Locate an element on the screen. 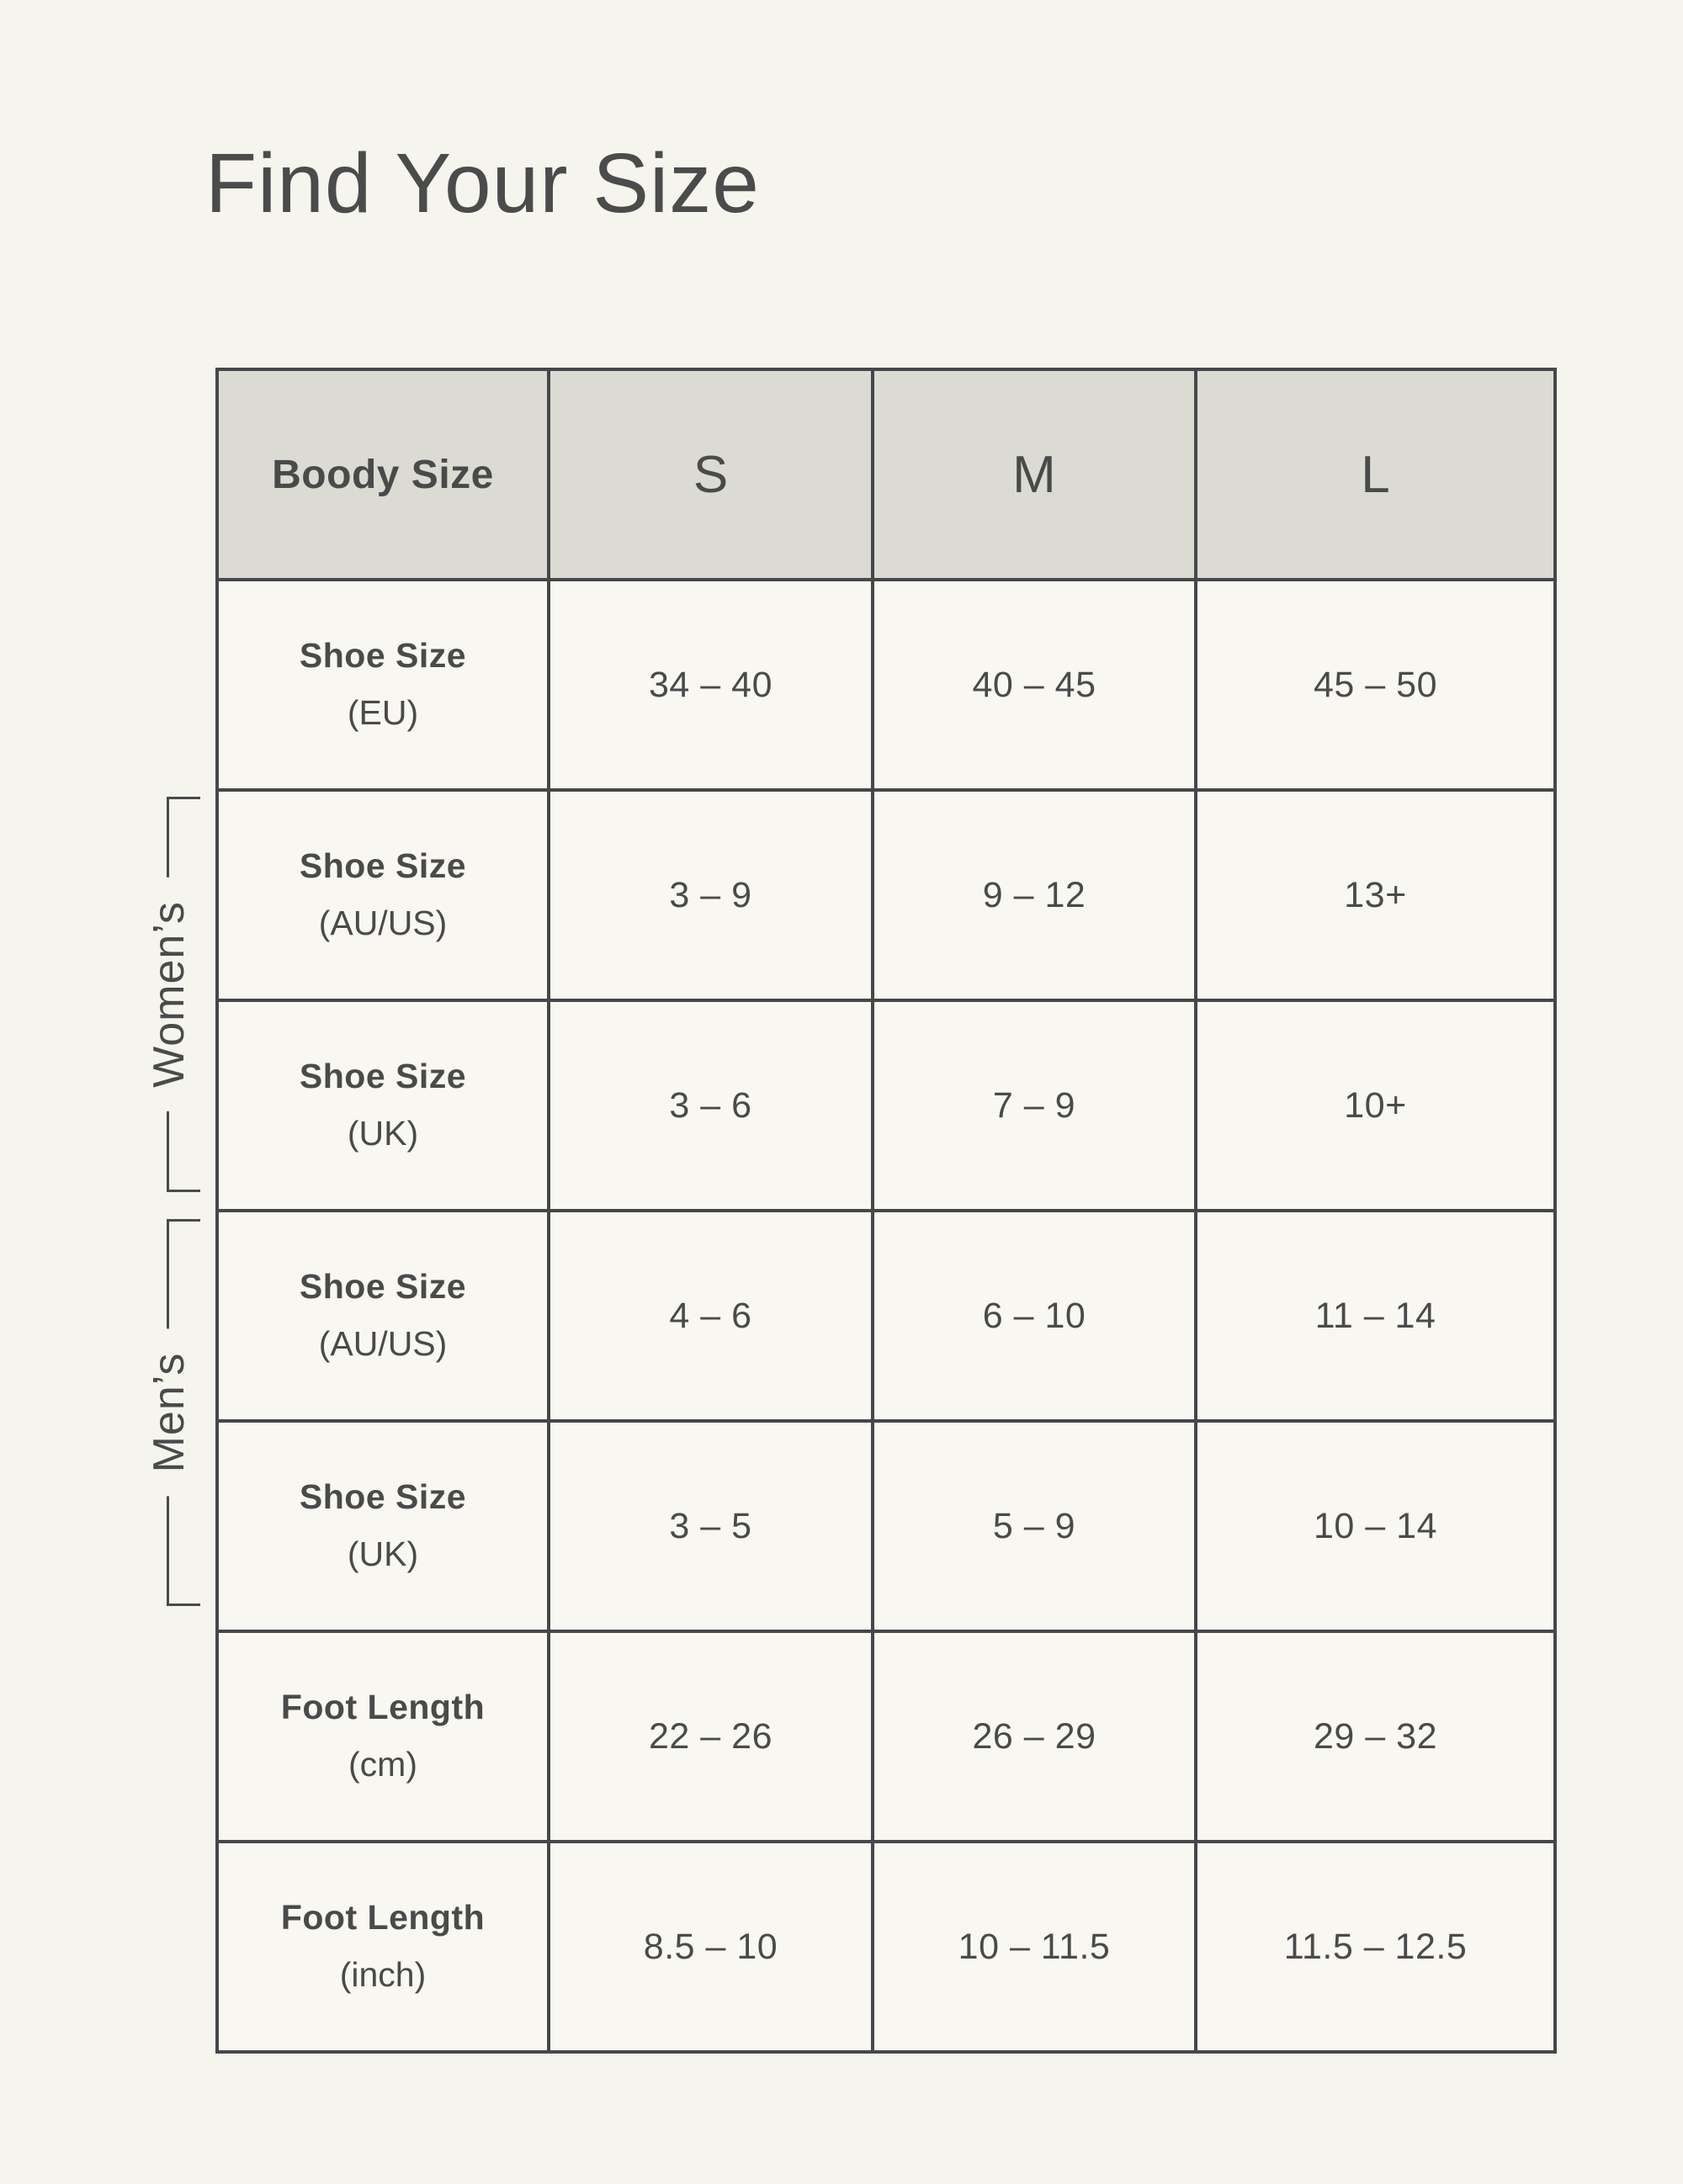 Image resolution: width=1683 pixels, height=2184 pixels. size-value-cell: 10 – 14 is located at coordinates (1376, 1526).